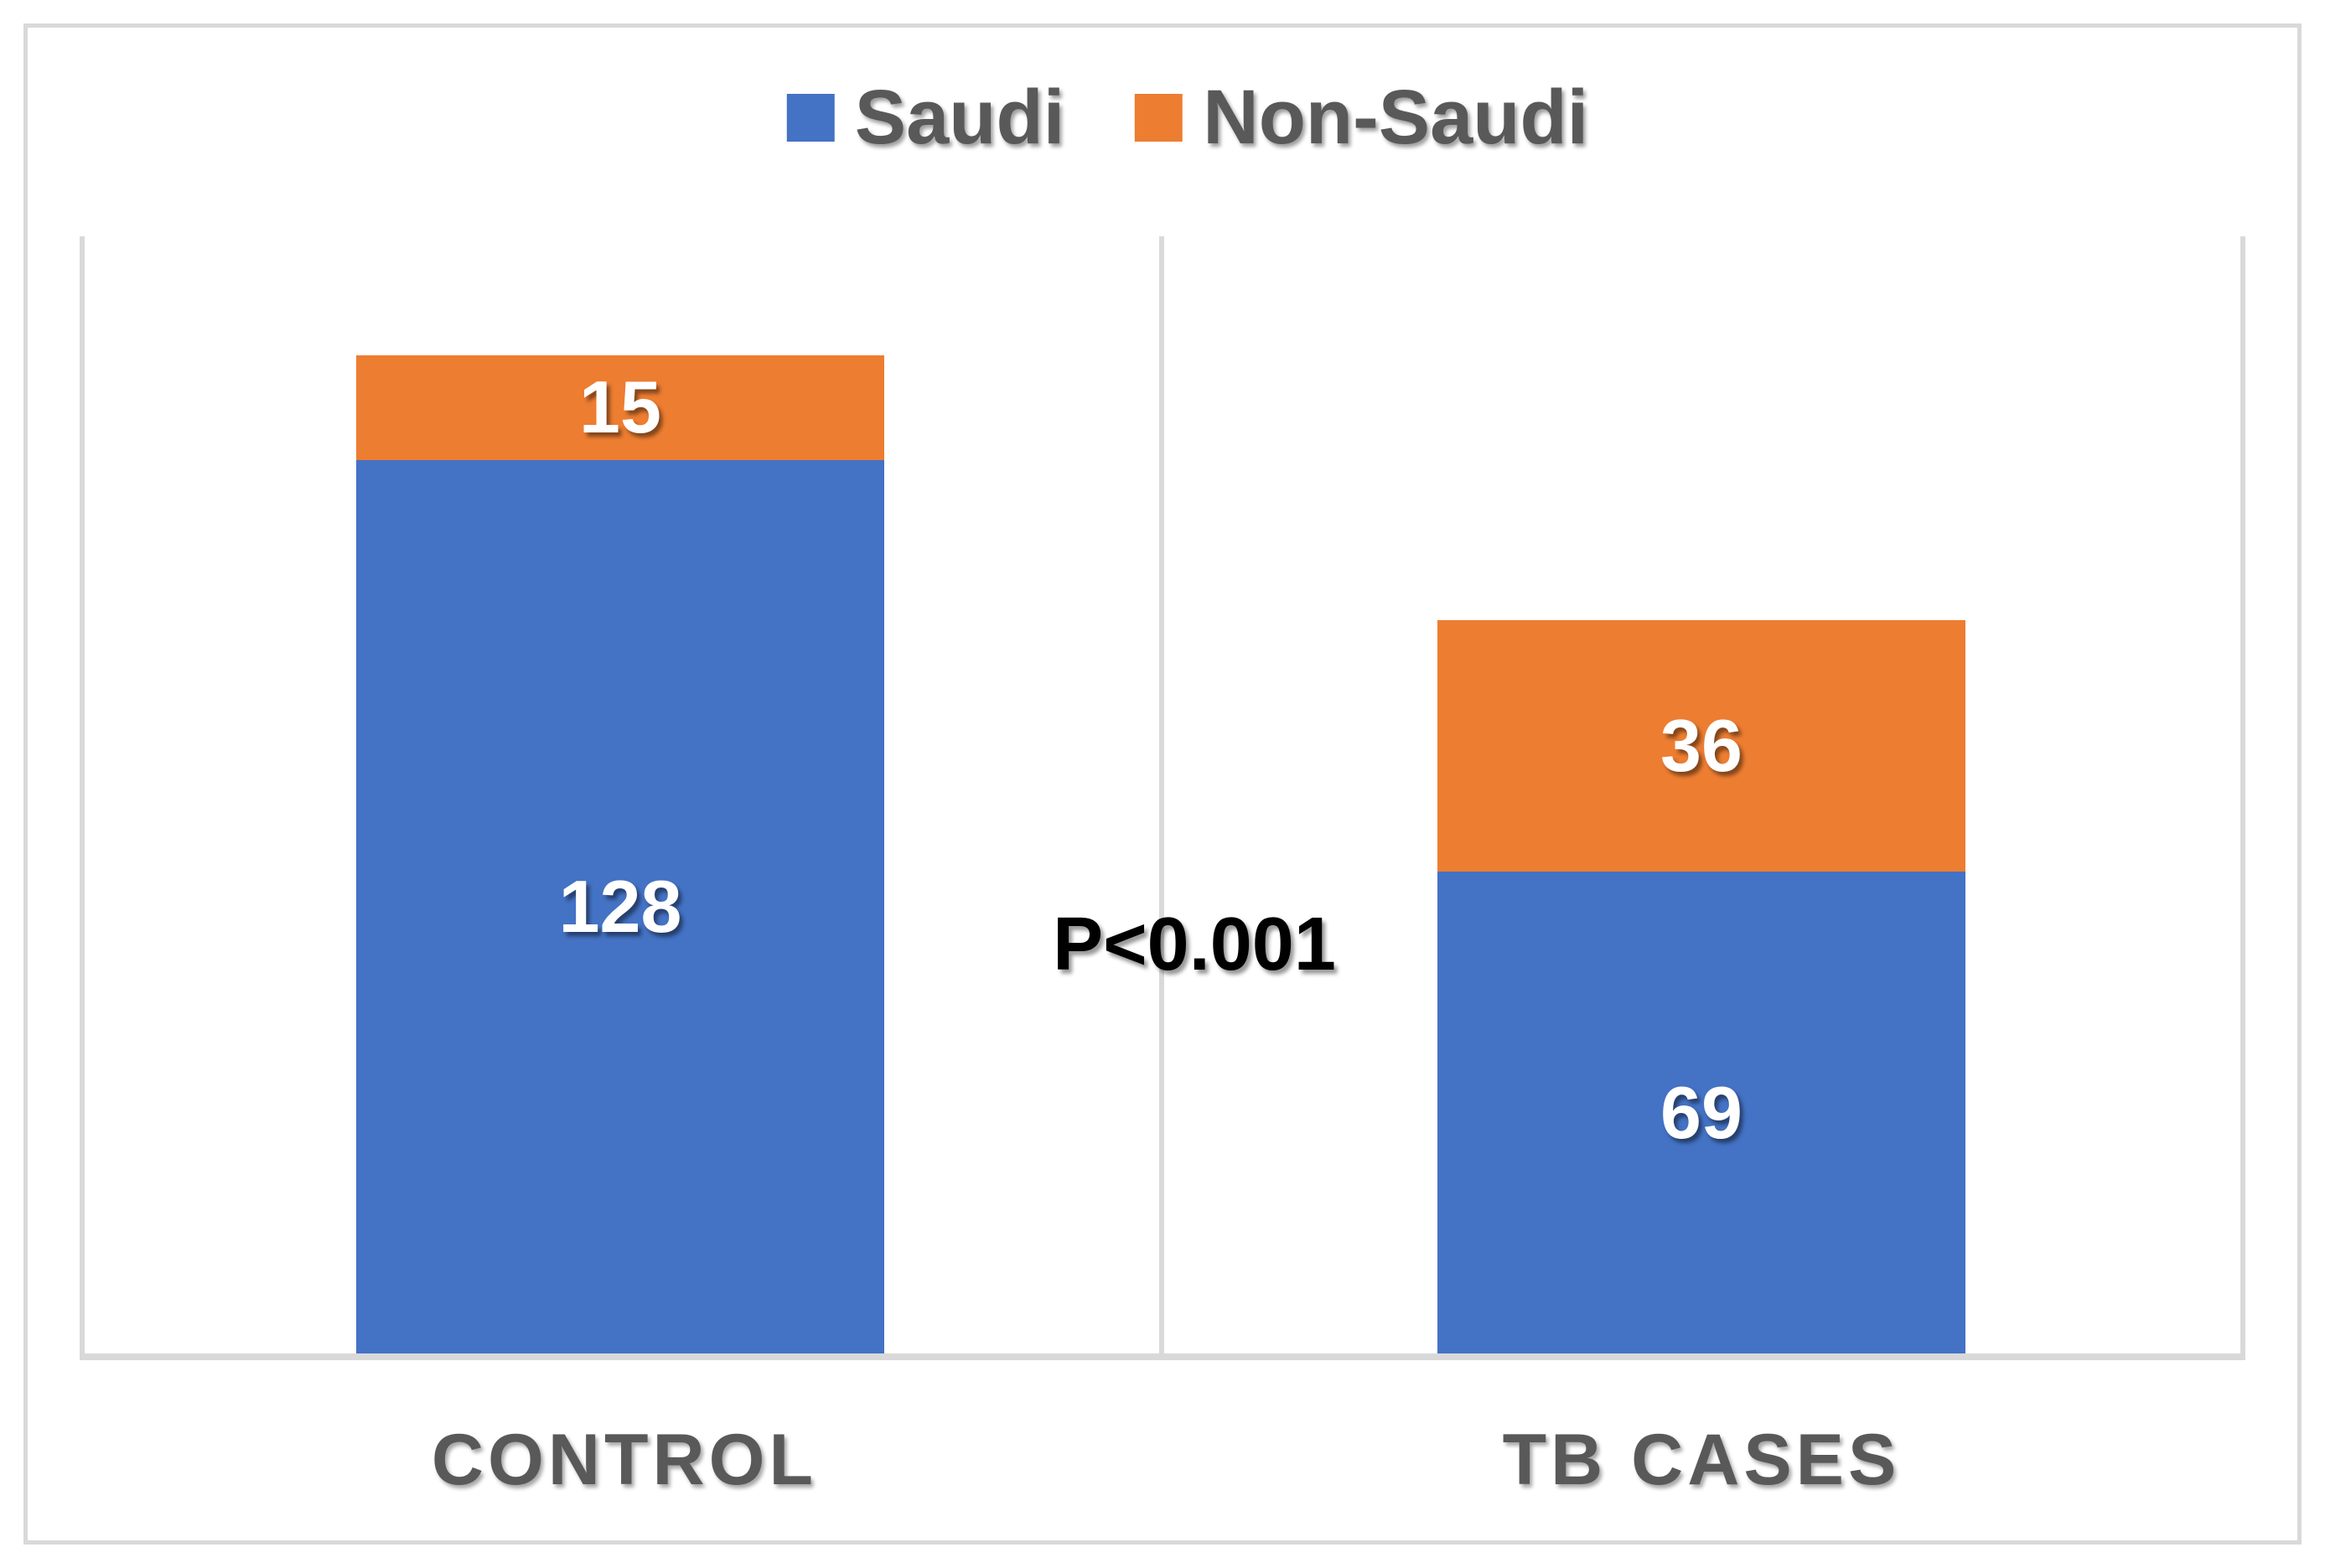  I want to click on non-saudi-swatch-icon, so click(1159, 117).